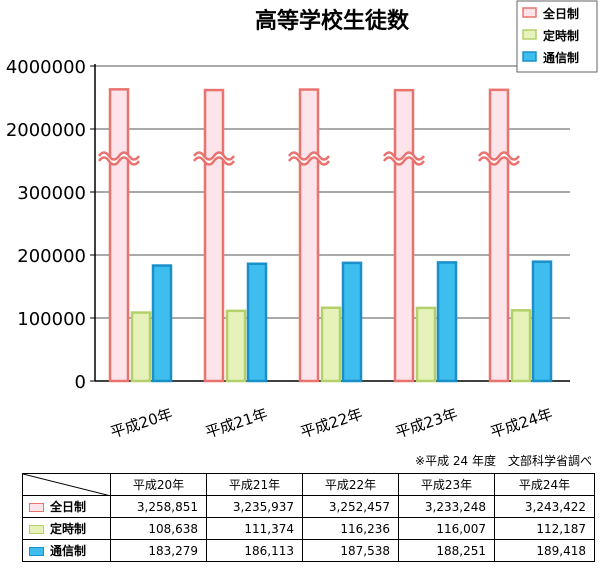 The image size is (600, 580). I want to click on y-tick-label: 200000, so click(51, 256).